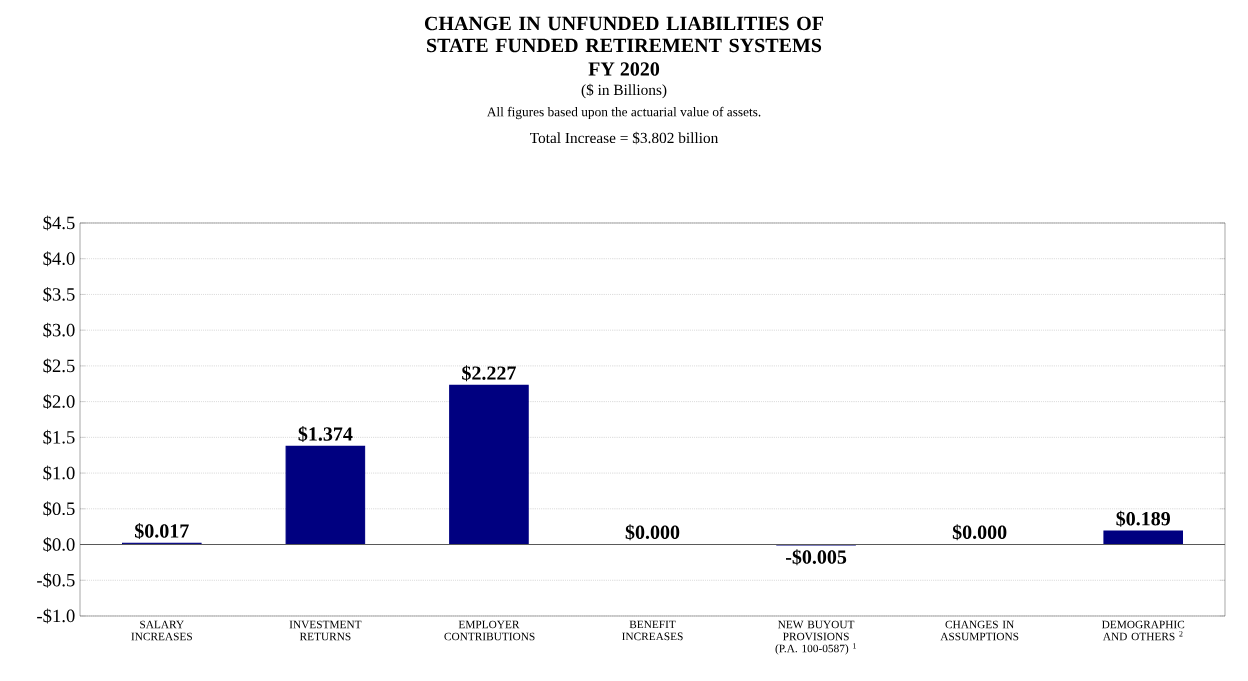  What do you see at coordinates (59, 259) in the screenshot?
I see `y-tick-label: $4.0` at bounding box center [59, 259].